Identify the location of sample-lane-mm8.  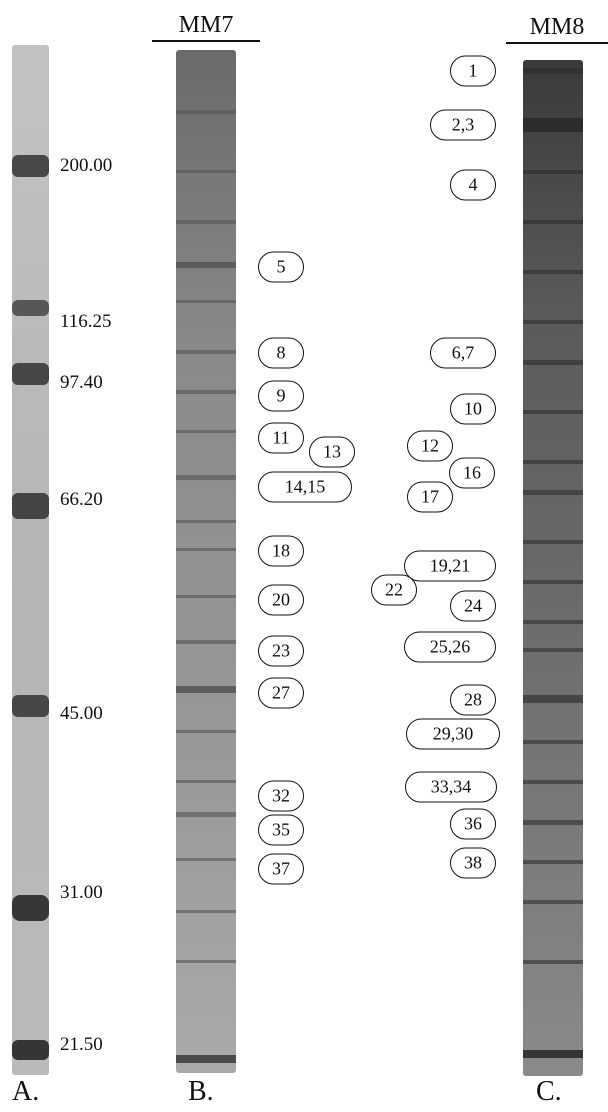
(553, 568).